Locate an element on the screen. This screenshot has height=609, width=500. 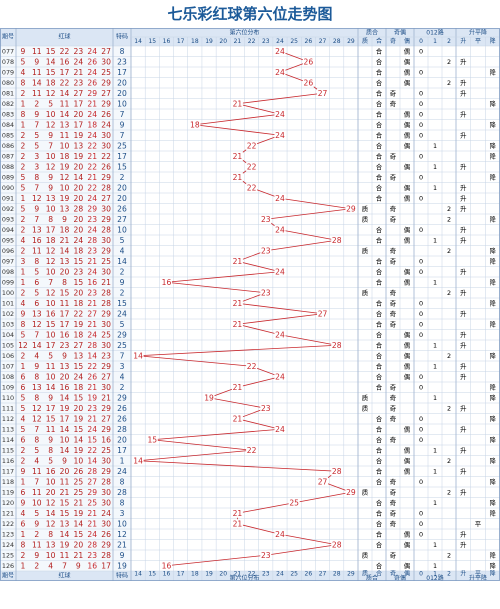
row-issue: 118 is located at coordinates (8, 482).